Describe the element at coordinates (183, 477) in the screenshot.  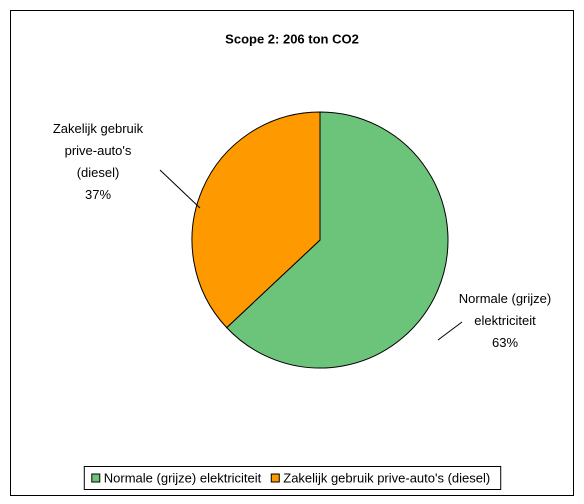
I see `legend-label: Normale (grijze) elektriciteit` at that location.